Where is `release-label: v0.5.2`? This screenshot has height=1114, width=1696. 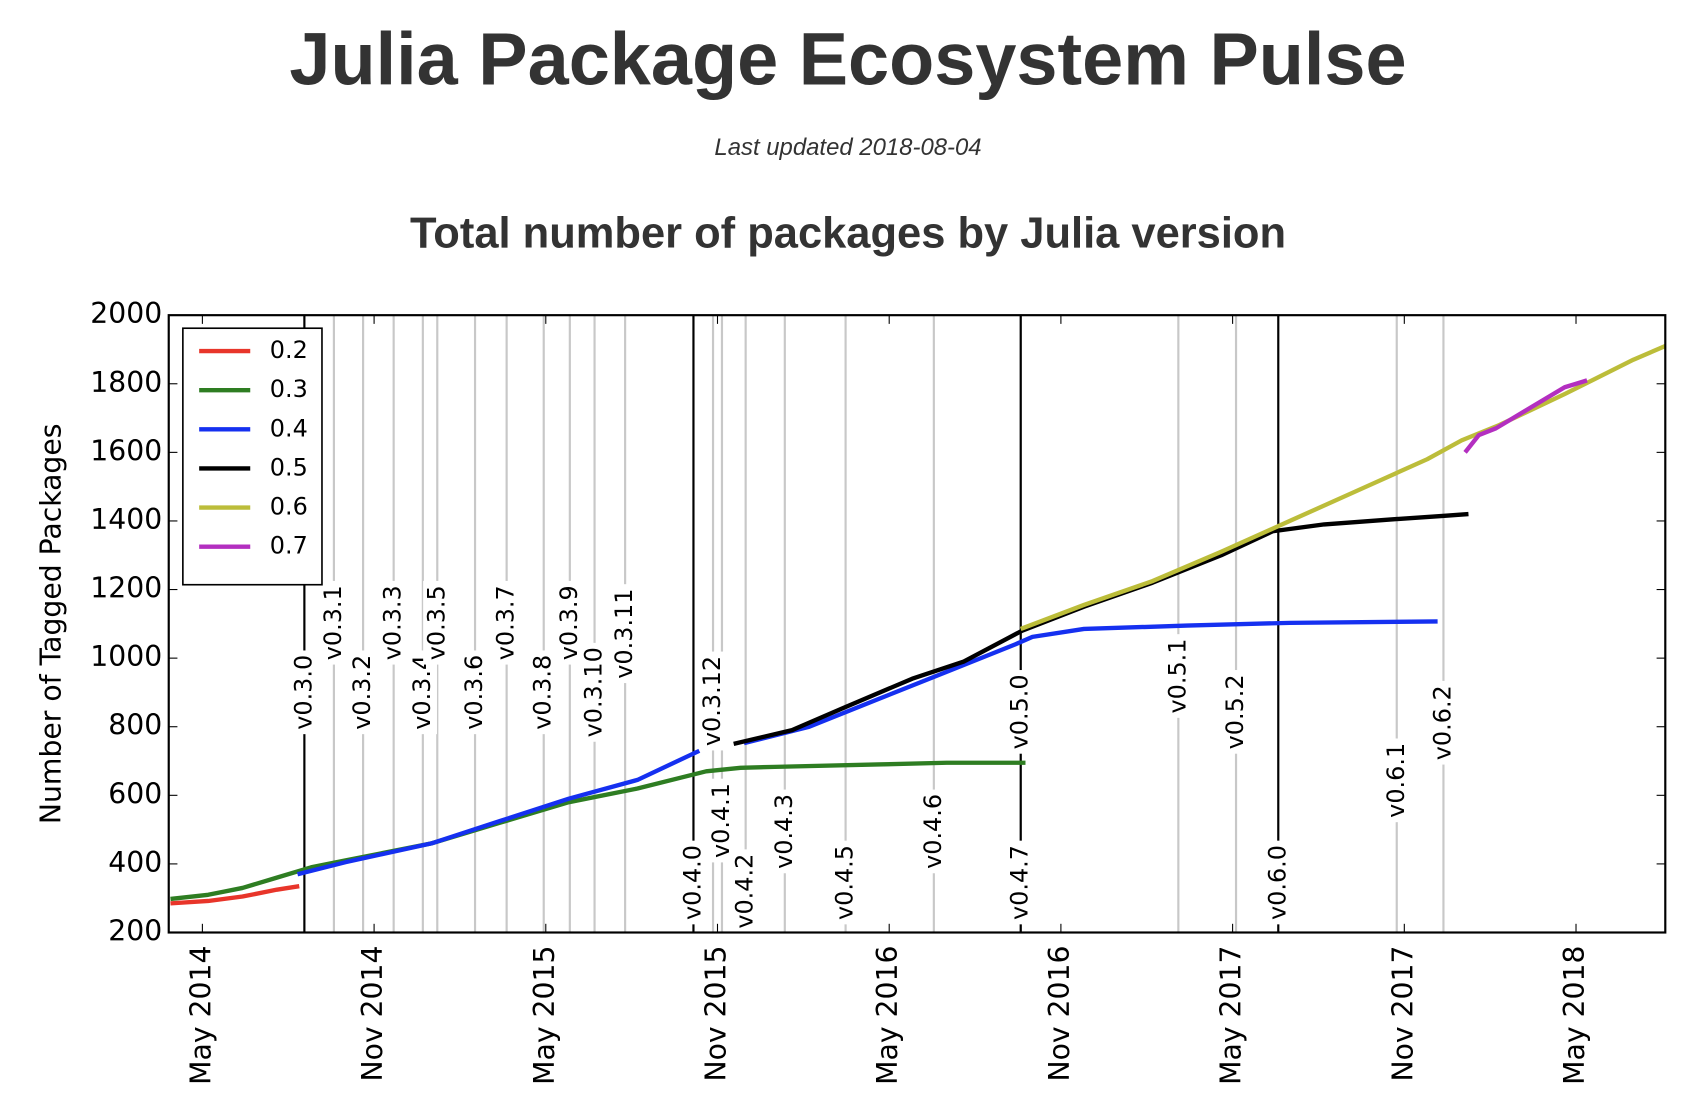 release-label: v0.5.2 is located at coordinates (1235, 711).